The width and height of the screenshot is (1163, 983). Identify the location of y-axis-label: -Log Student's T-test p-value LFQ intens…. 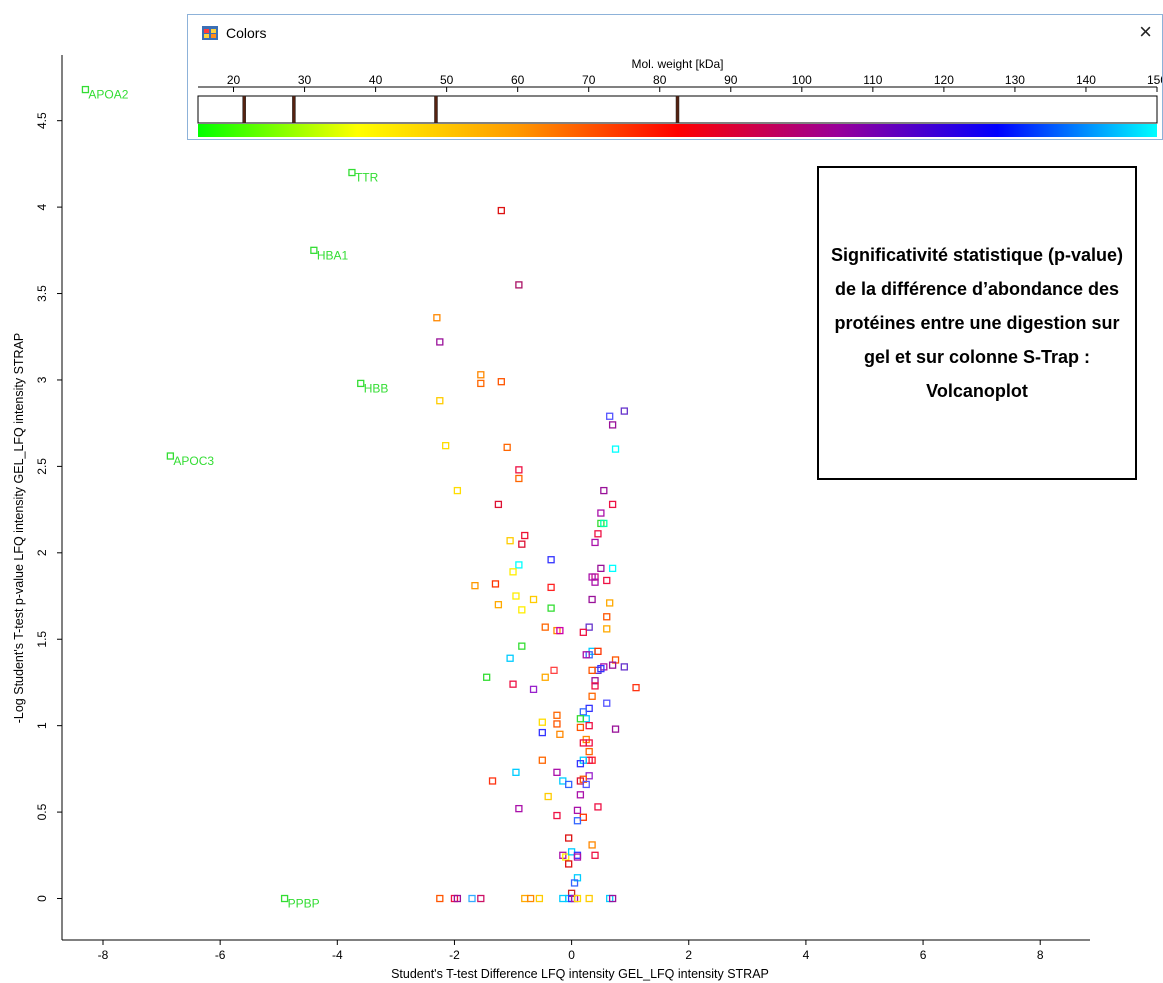
(19, 528).